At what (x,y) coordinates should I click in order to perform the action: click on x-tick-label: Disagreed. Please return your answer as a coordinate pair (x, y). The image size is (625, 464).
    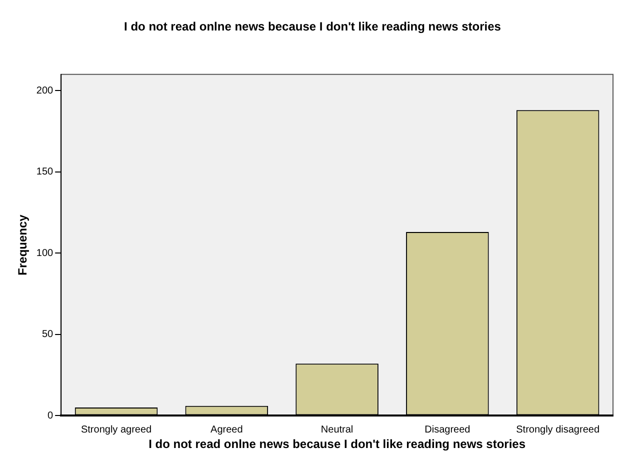
    Looking at the image, I should click on (447, 430).